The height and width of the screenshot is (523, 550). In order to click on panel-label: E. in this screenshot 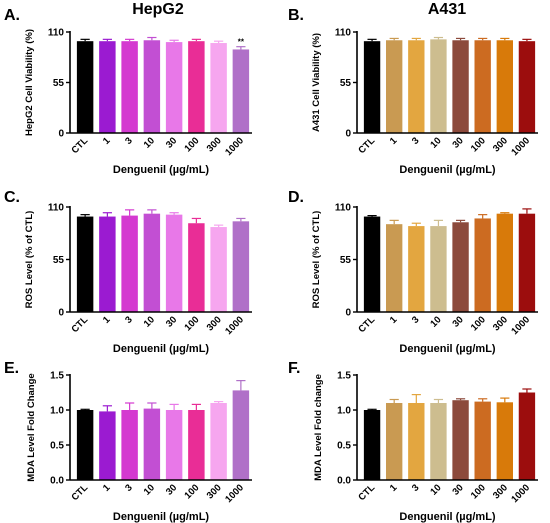, I will do `click(11, 368)`.